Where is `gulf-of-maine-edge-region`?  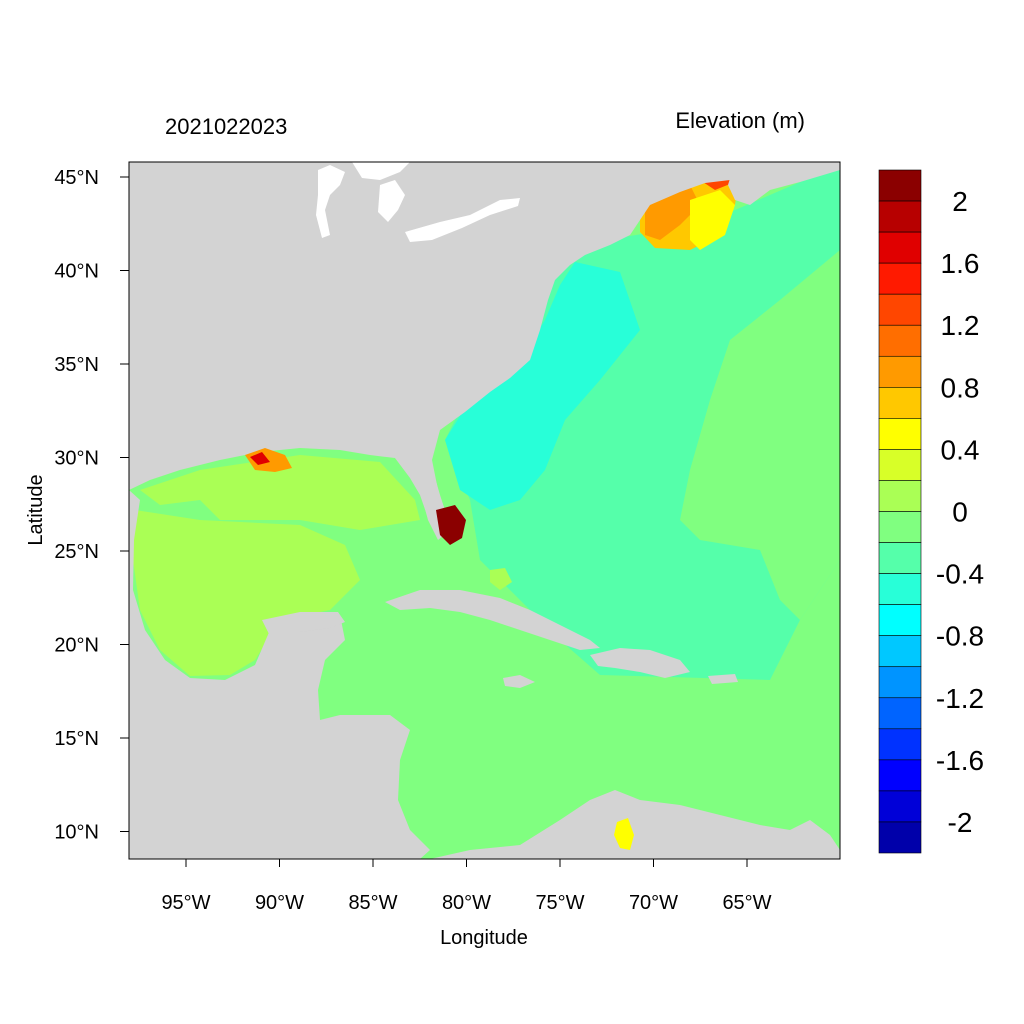
gulf-of-maine-edge-region is located at coordinates (712, 220).